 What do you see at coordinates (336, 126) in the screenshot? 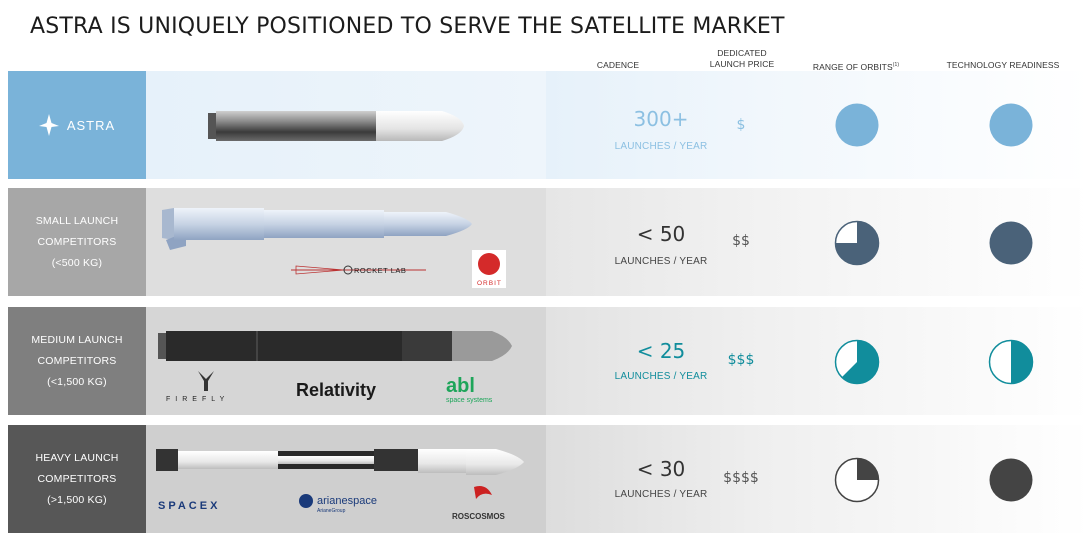
I see `astra-rocket-image` at bounding box center [336, 126].